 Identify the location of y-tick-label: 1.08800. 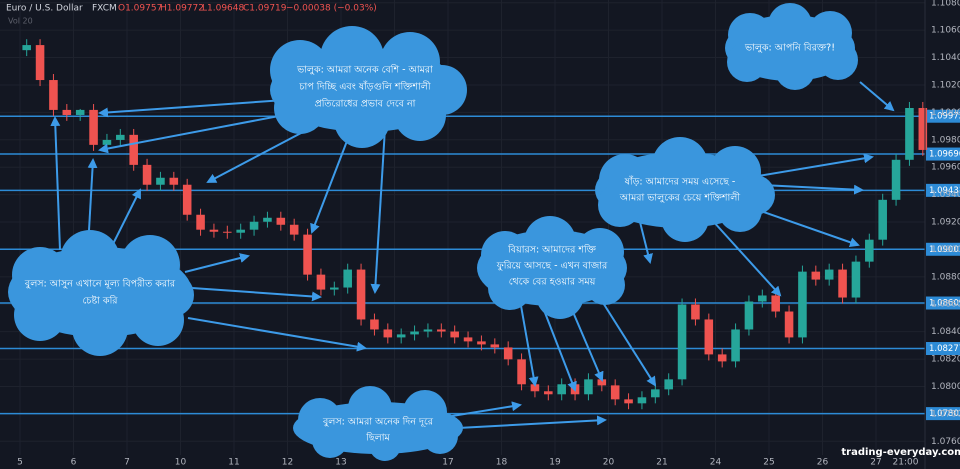
(945, 277).